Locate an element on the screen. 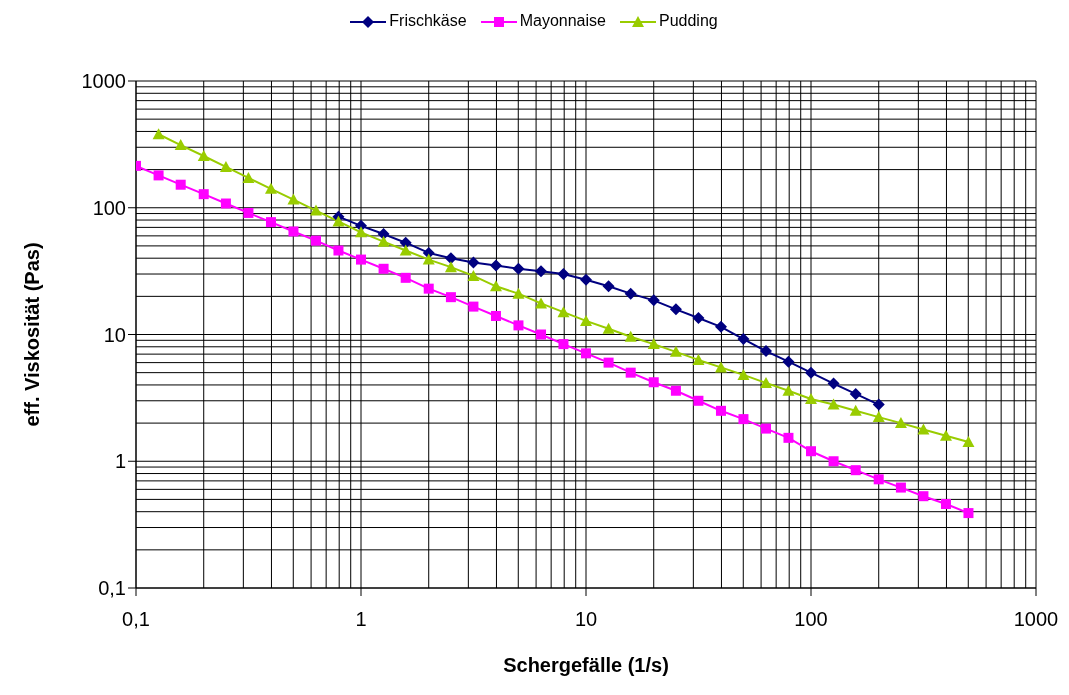 This screenshot has height=695, width=1069. x-tick-label: 10 is located at coordinates (586, 619).